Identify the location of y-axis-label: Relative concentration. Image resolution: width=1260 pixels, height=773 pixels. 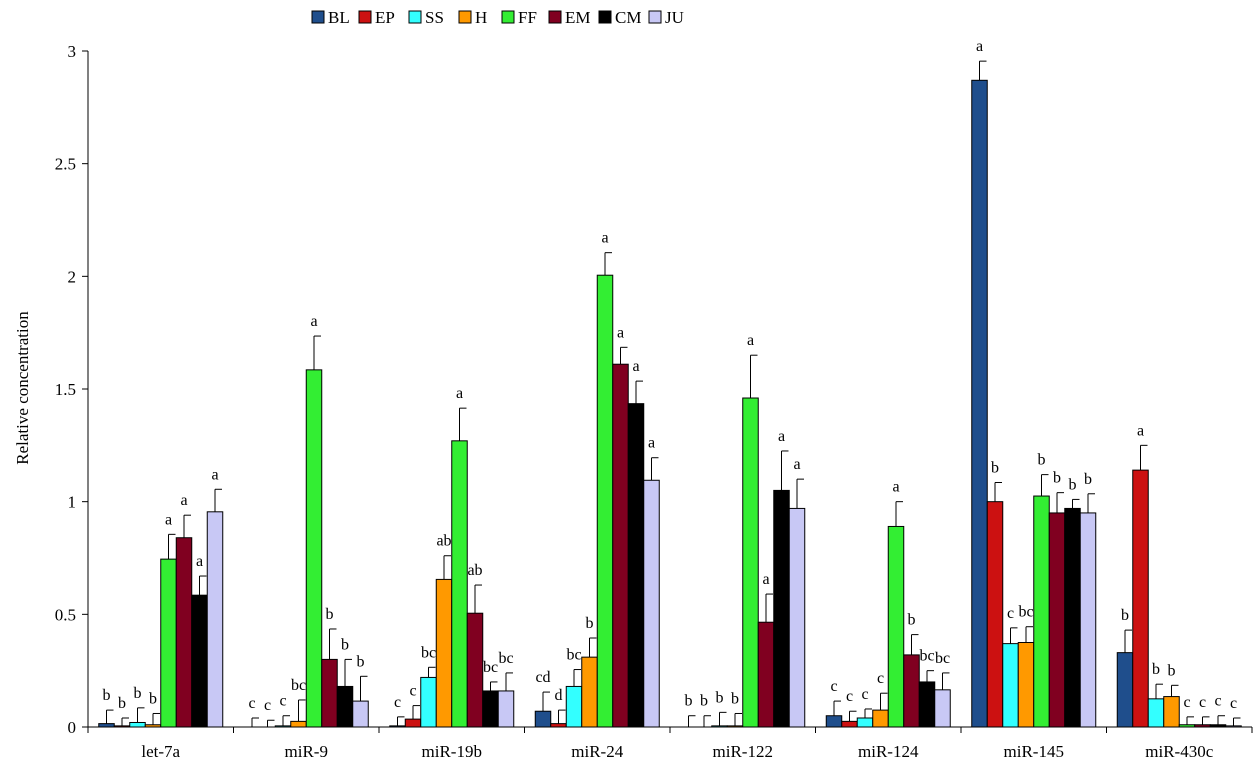
(22, 388).